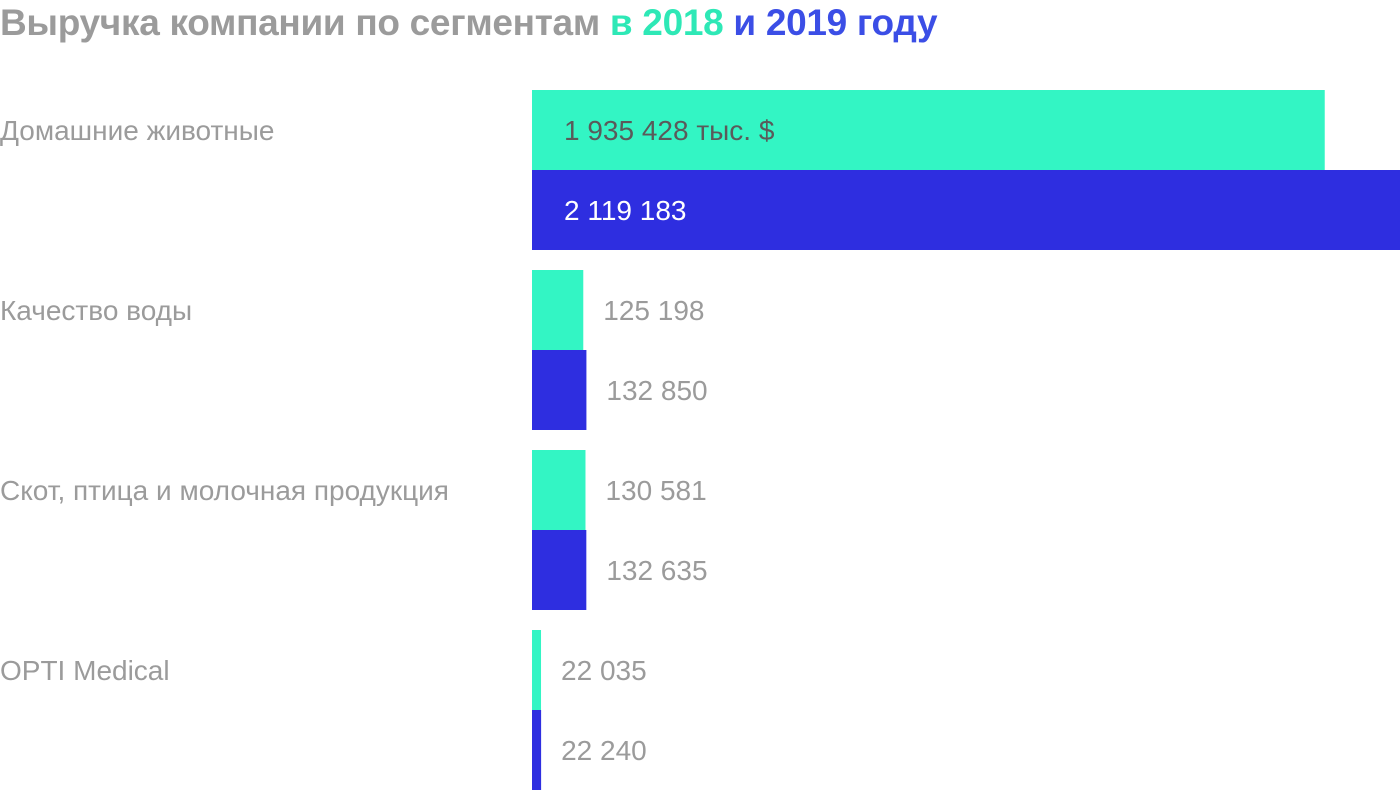 The height and width of the screenshot is (792, 1400). Describe the element at coordinates (666, 22) in the screenshot. I see `title-year-2018: в 2018` at that location.